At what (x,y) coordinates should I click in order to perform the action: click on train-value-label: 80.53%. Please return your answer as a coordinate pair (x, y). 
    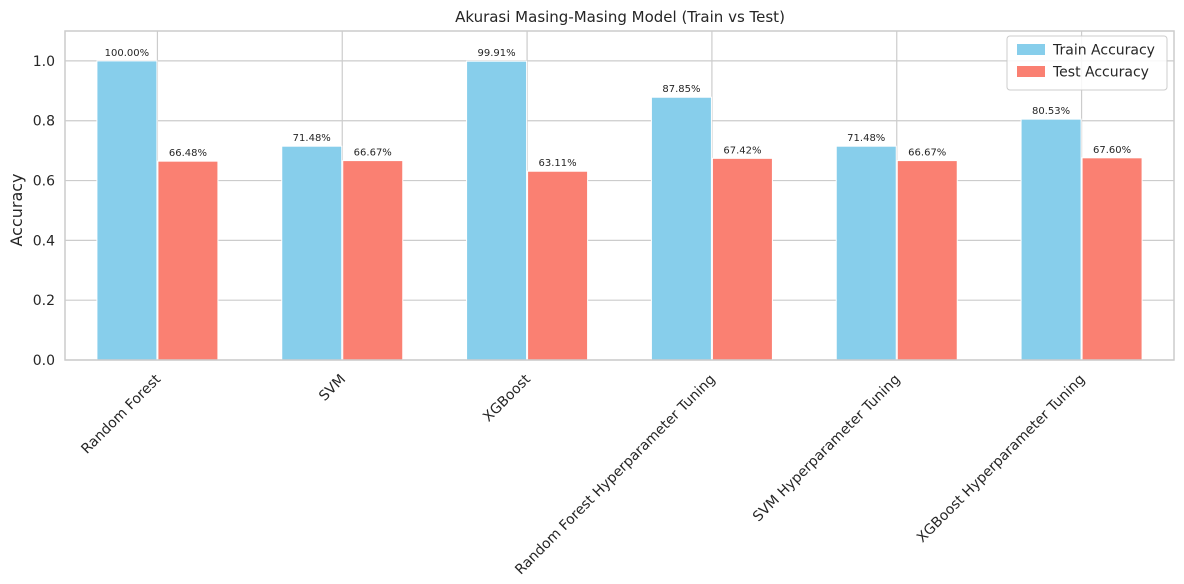
    Looking at the image, I should click on (1051, 111).